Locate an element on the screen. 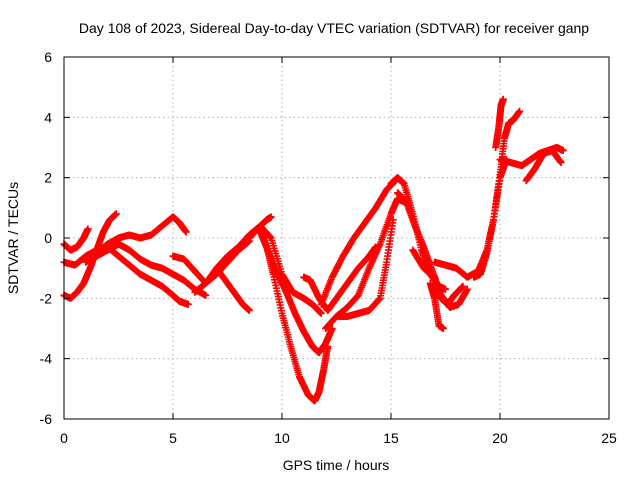 This screenshot has width=640, height=480. series-arc-k is located at coordinates (285, 269).